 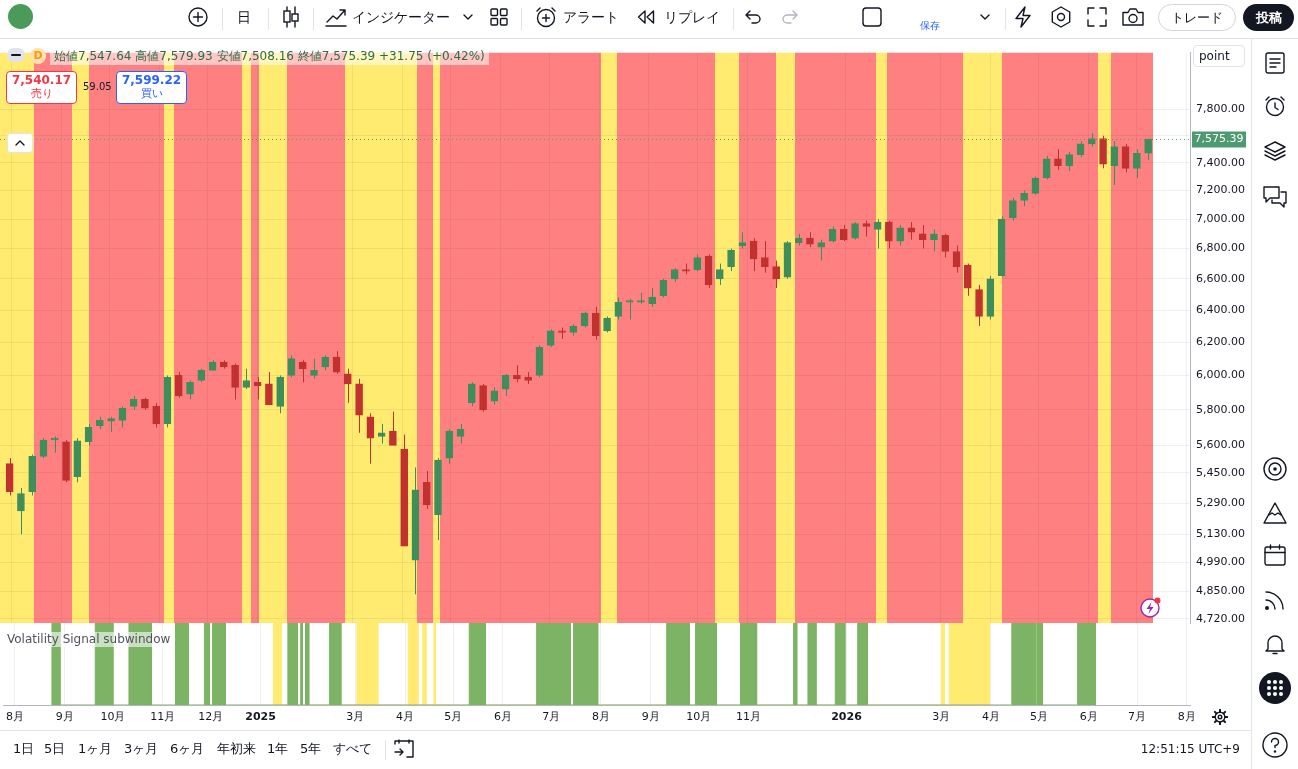 What do you see at coordinates (41, 80) in the screenshot?
I see `annotation: 7,540.17` at bounding box center [41, 80].